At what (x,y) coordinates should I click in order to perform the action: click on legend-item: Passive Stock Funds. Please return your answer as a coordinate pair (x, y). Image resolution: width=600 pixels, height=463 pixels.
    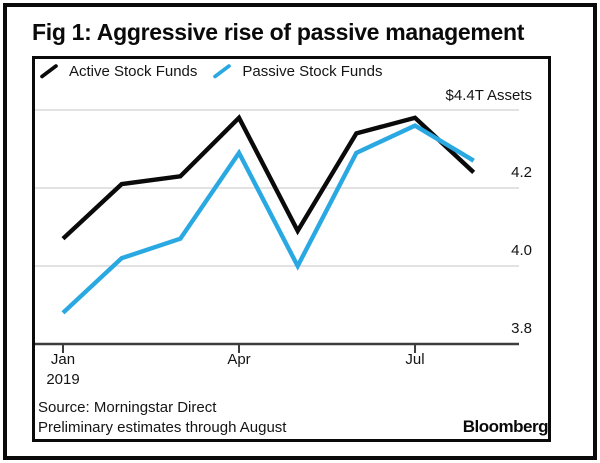
    Looking at the image, I should click on (297, 71).